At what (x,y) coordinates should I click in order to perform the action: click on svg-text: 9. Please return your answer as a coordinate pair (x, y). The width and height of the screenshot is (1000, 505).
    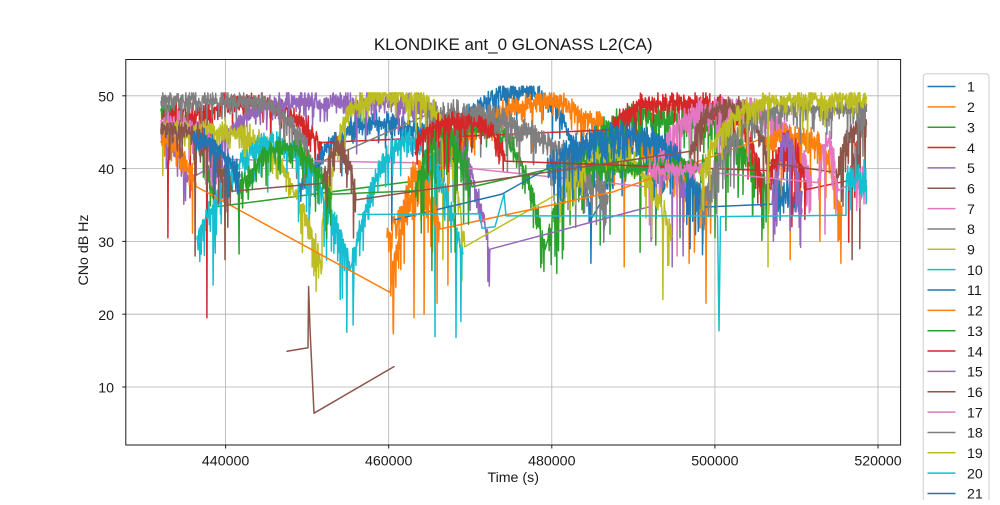
    Looking at the image, I should click on (971, 251).